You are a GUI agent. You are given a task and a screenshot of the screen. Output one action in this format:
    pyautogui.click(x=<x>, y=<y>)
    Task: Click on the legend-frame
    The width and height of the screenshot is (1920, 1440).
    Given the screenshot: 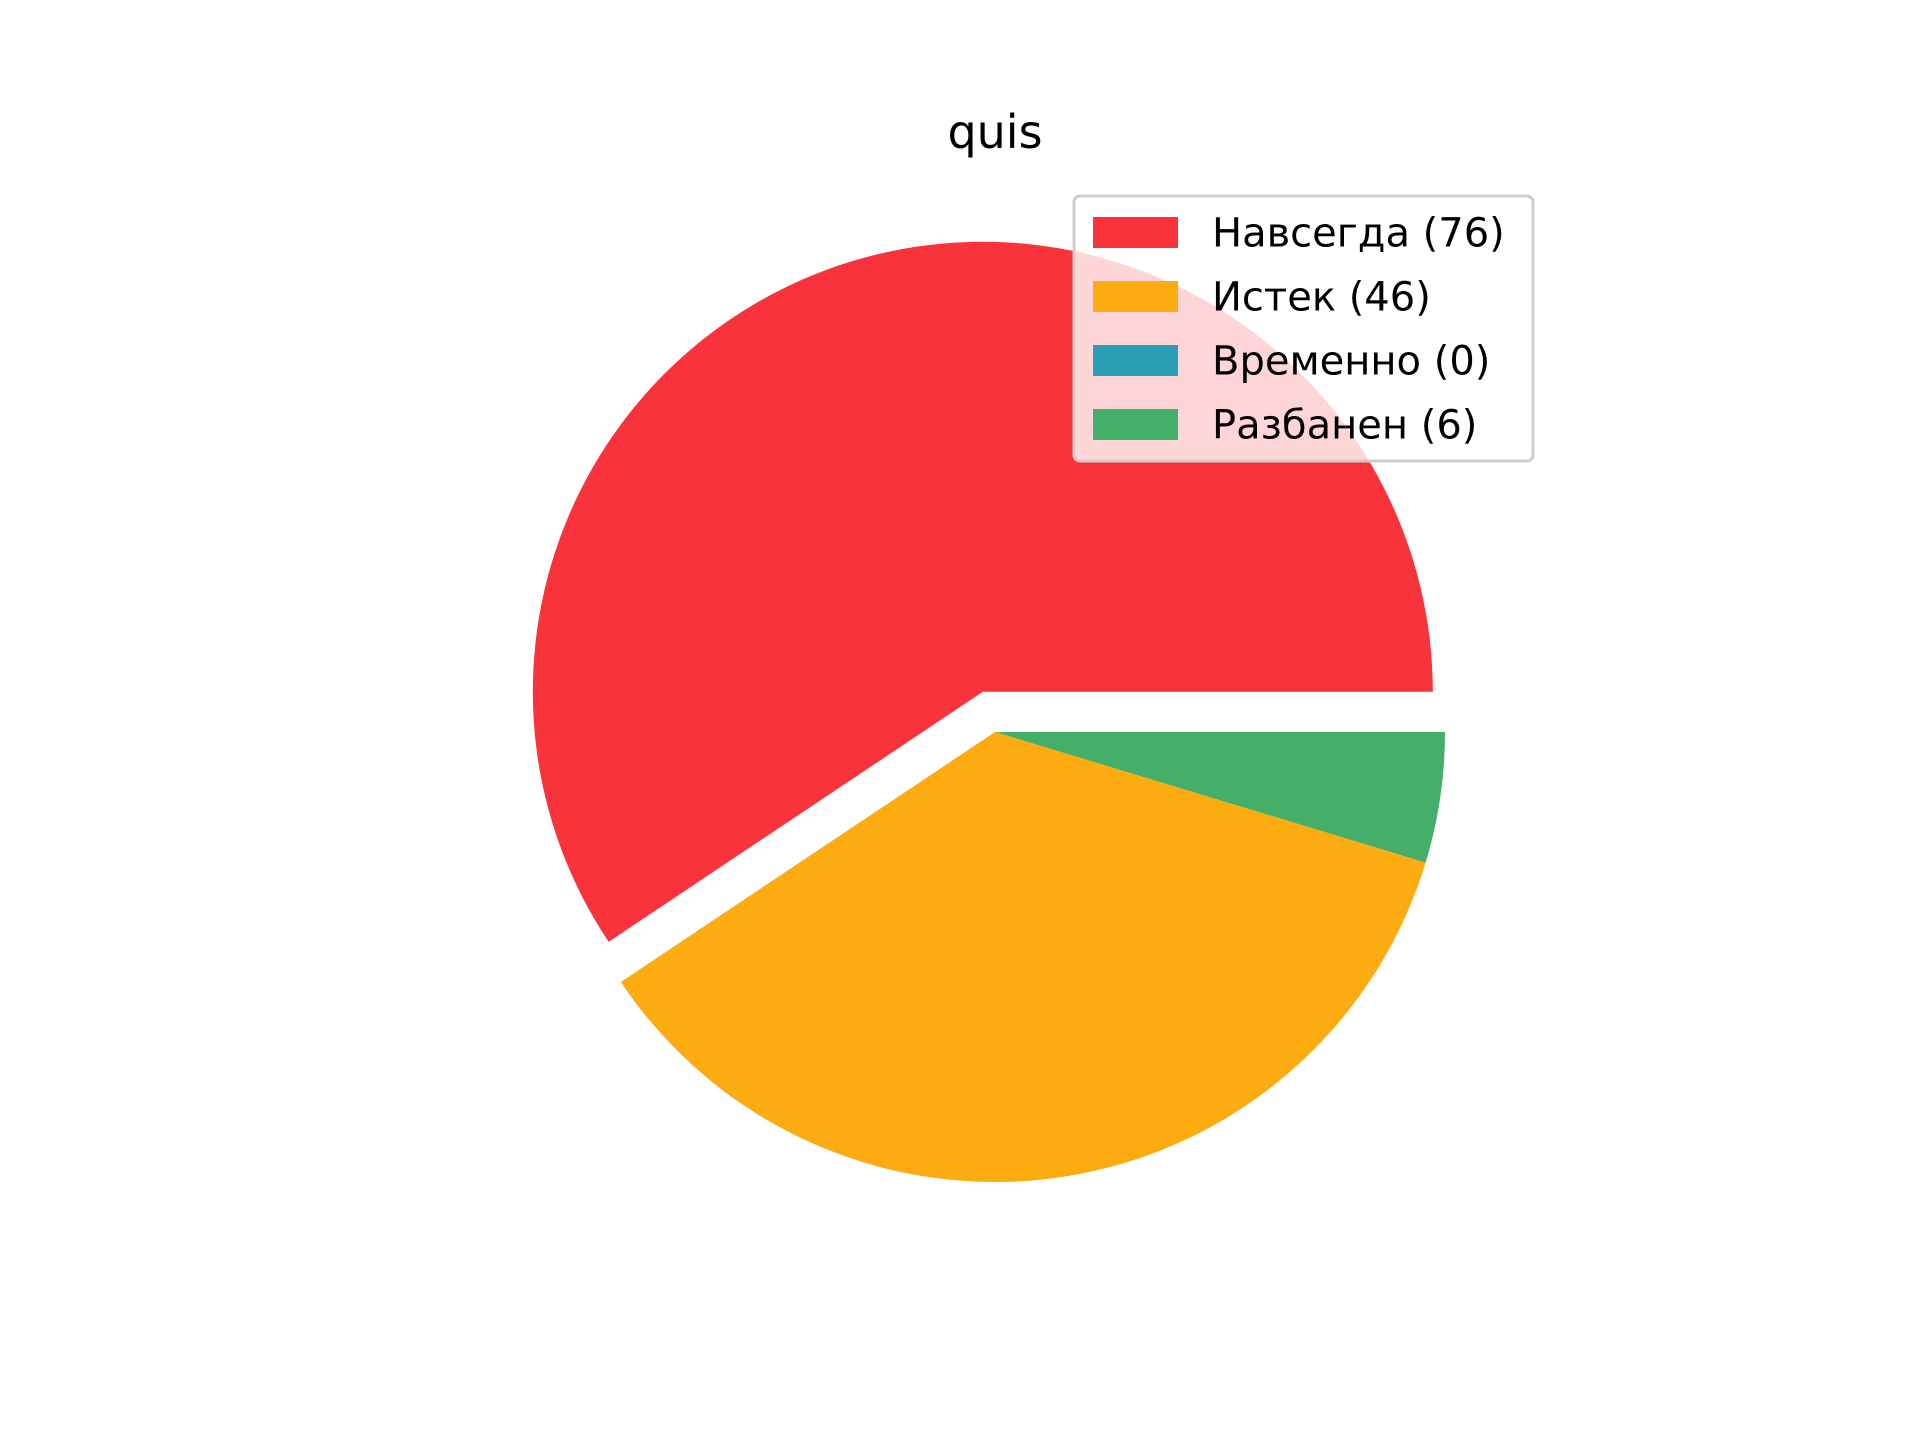 What is the action you would take?
    pyautogui.click(x=1303, y=328)
    